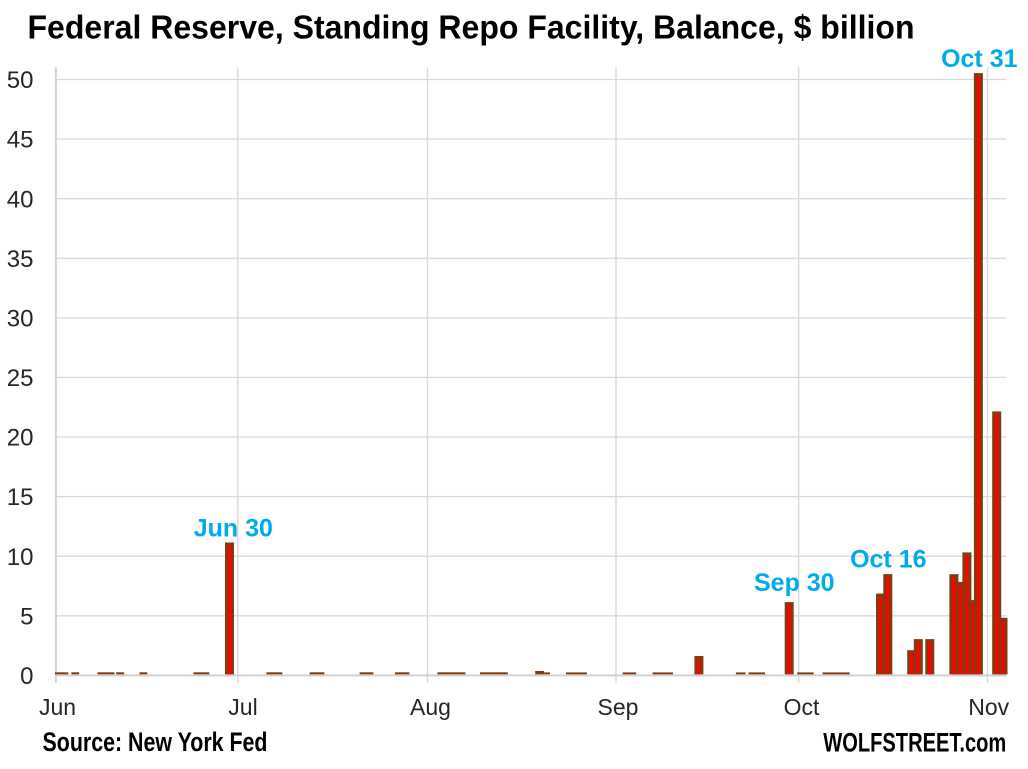 This screenshot has height=769, width=1028. What do you see at coordinates (26, 676) in the screenshot?
I see `svg-text: 0` at bounding box center [26, 676].